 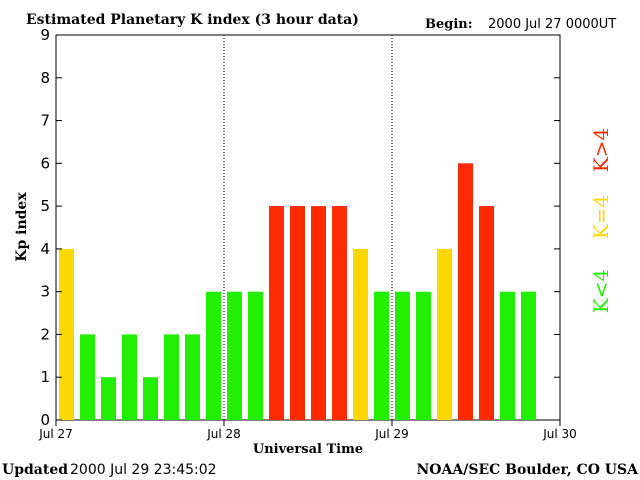 What do you see at coordinates (143, 470) in the screenshot?
I see `updated-value: 2000 Jul 29 23:45:02` at bounding box center [143, 470].